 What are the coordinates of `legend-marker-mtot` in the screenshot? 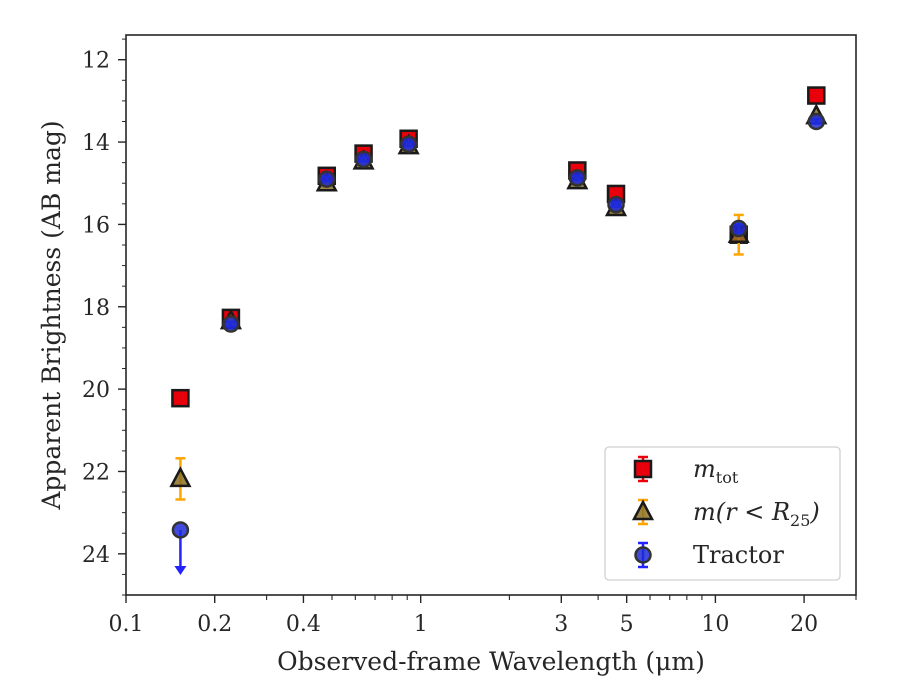 It's located at (643, 469).